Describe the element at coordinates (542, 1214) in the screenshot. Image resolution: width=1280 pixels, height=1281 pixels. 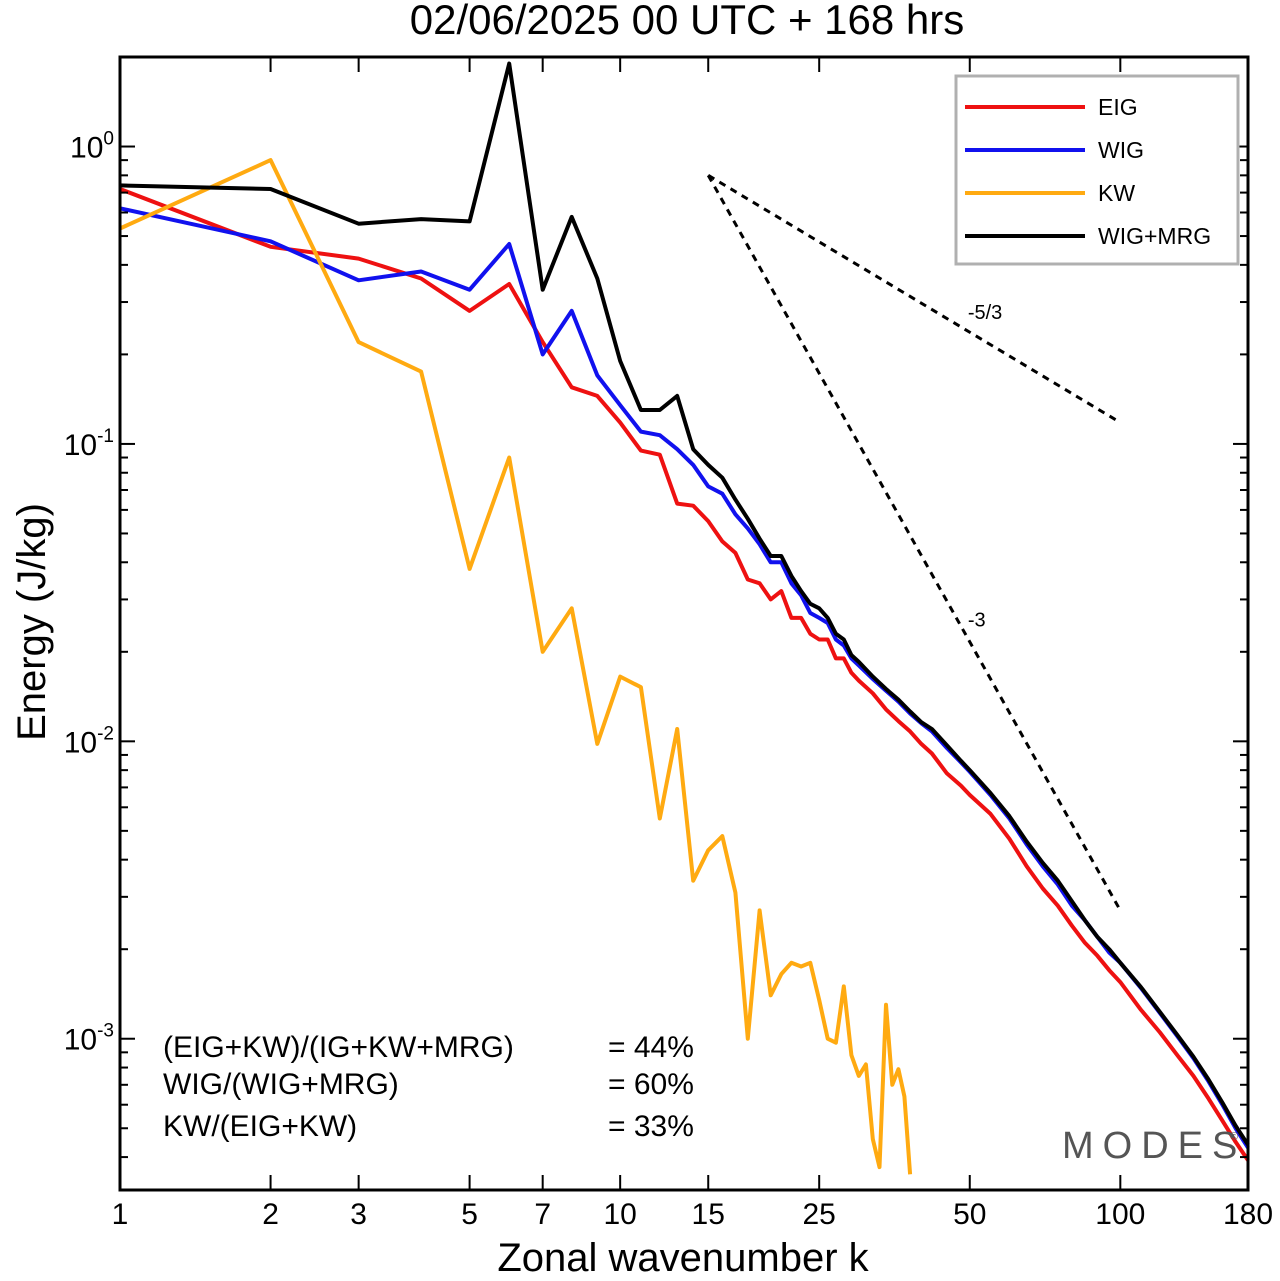
I see `x-tick-label: 7` at that location.